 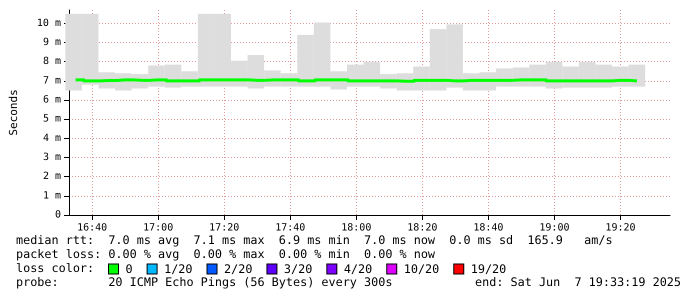 I want to click on legend-label: 2/20, so click(x=238, y=269).